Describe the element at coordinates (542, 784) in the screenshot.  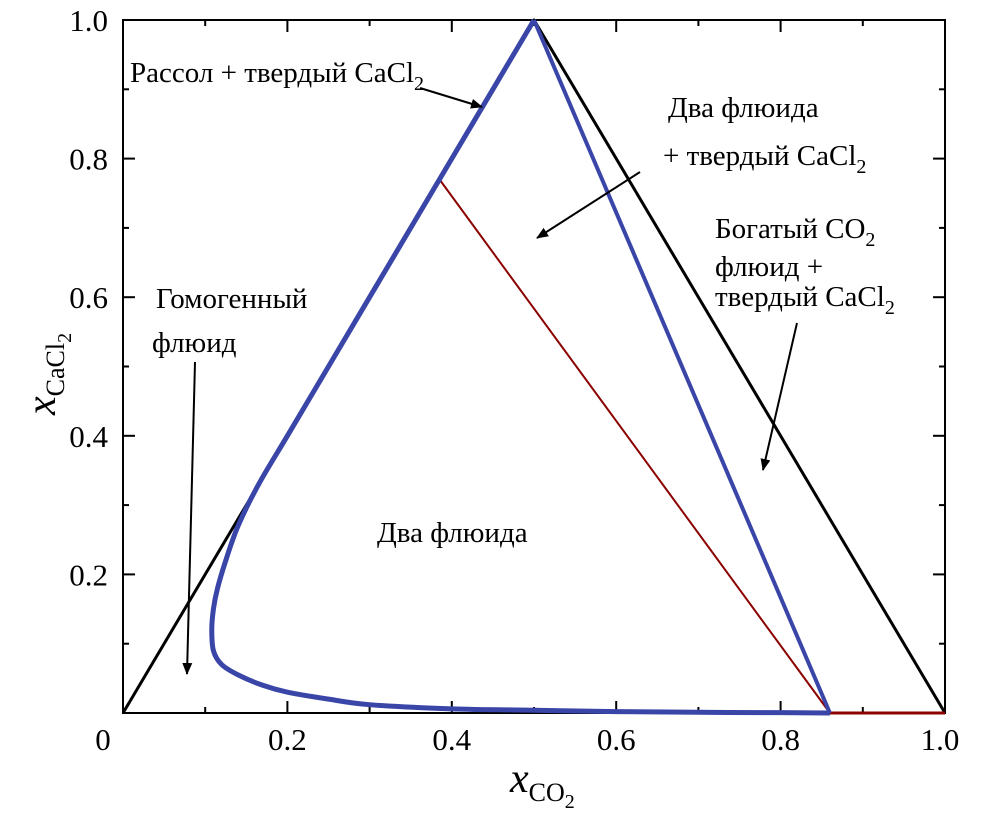
I see `x-axis-title: xCO2` at that location.